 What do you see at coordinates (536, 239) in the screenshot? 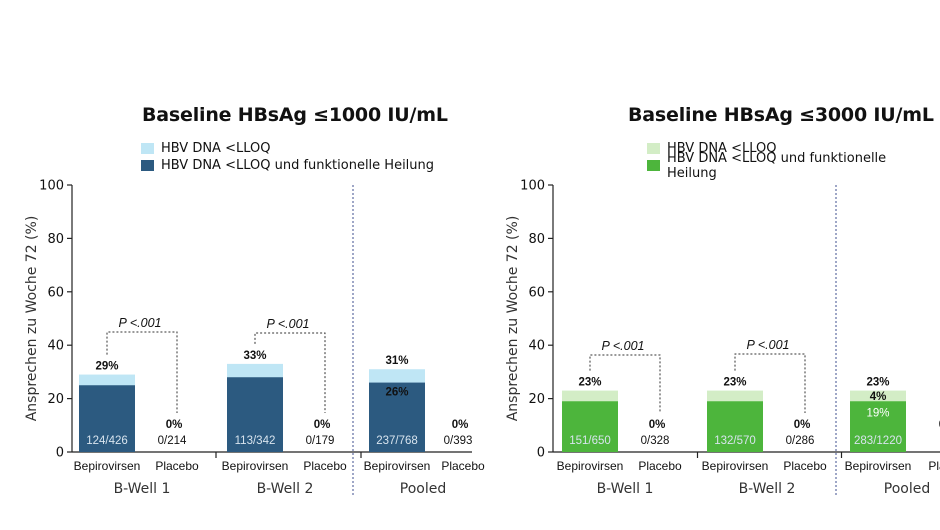
I see `chart2-y-tick-label: 80` at bounding box center [536, 239].